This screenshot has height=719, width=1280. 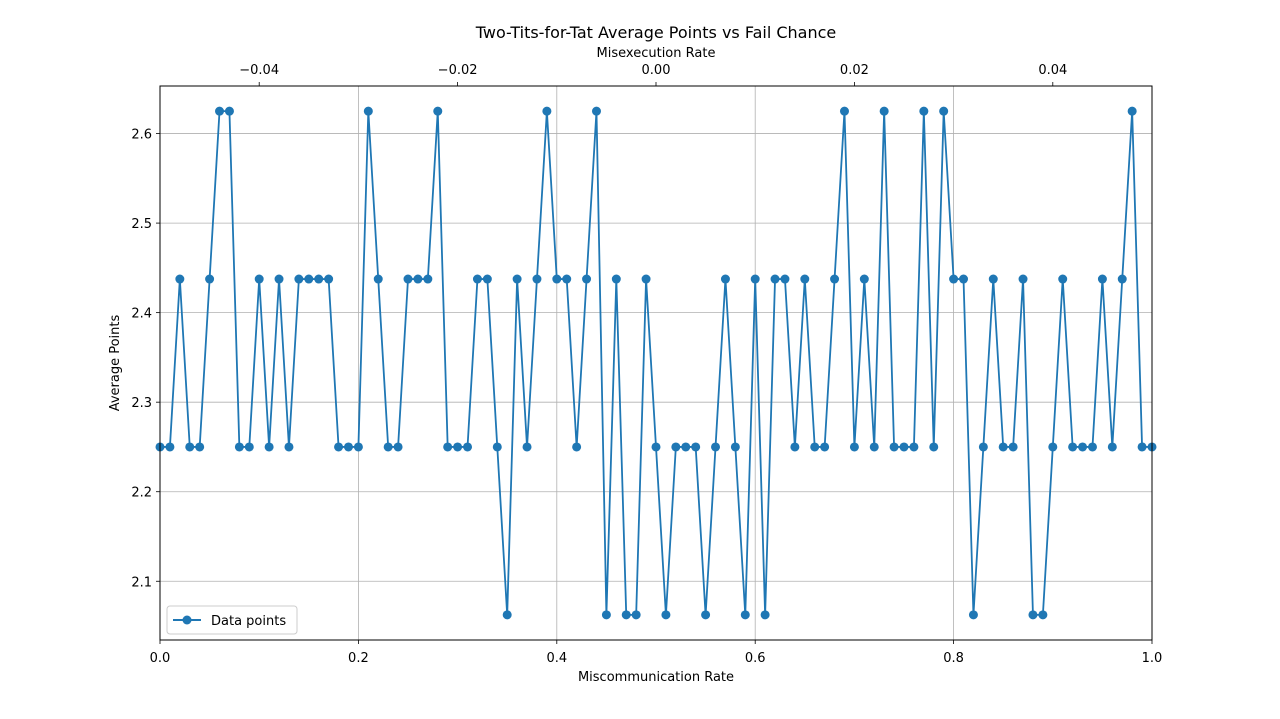 I want to click on x-tick-label: 0.2, so click(x=358, y=658).